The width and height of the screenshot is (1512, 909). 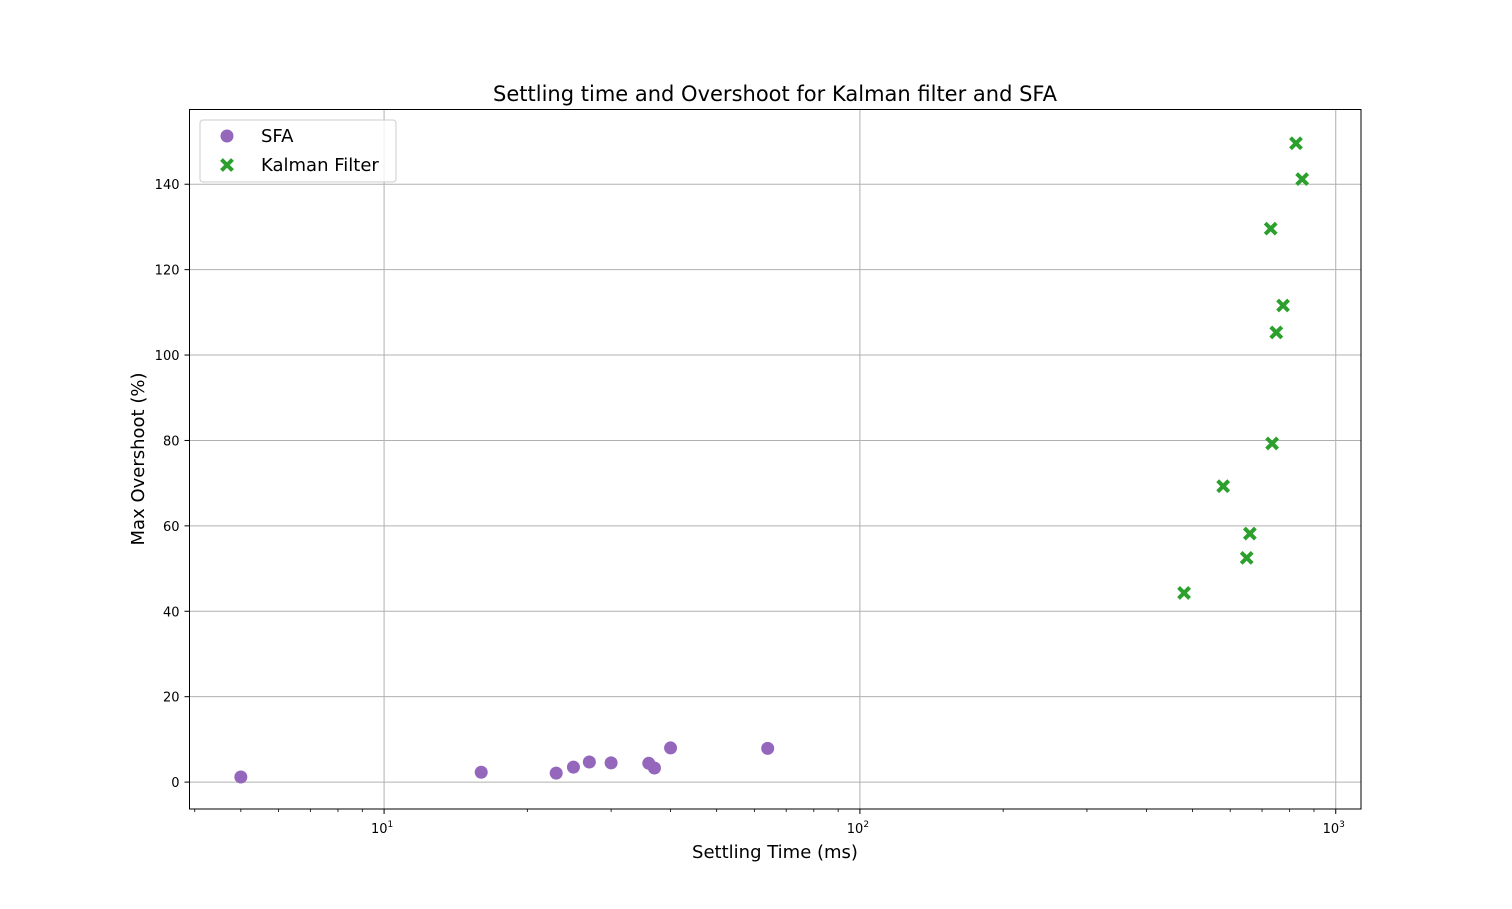 What do you see at coordinates (382, 828) in the screenshot?
I see `x-tick-label: 10¹` at bounding box center [382, 828].